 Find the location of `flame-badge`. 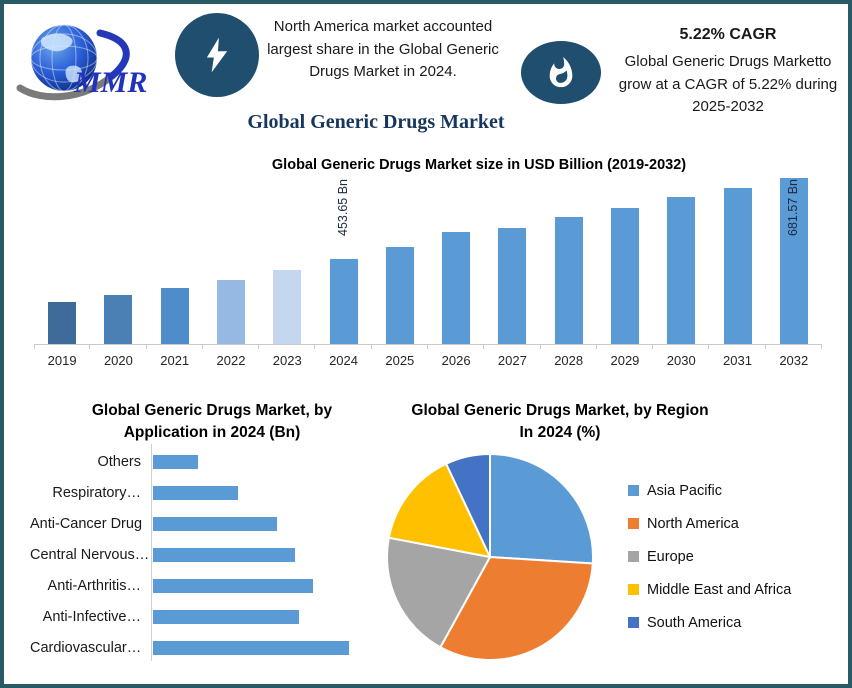

flame-badge is located at coordinates (561, 72).